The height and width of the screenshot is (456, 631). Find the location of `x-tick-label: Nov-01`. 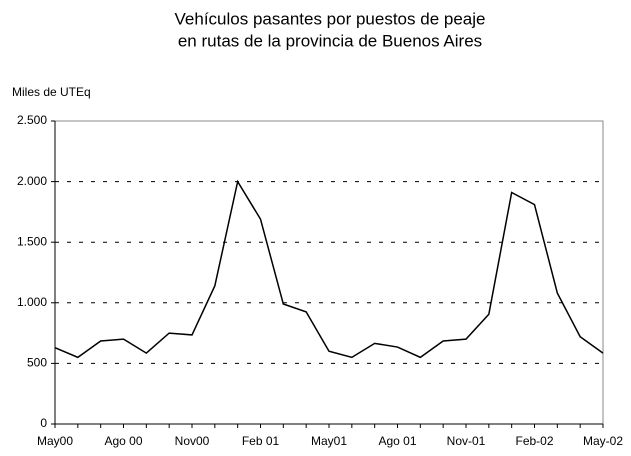

x-tick-label: Nov-01 is located at coordinates (466, 441).